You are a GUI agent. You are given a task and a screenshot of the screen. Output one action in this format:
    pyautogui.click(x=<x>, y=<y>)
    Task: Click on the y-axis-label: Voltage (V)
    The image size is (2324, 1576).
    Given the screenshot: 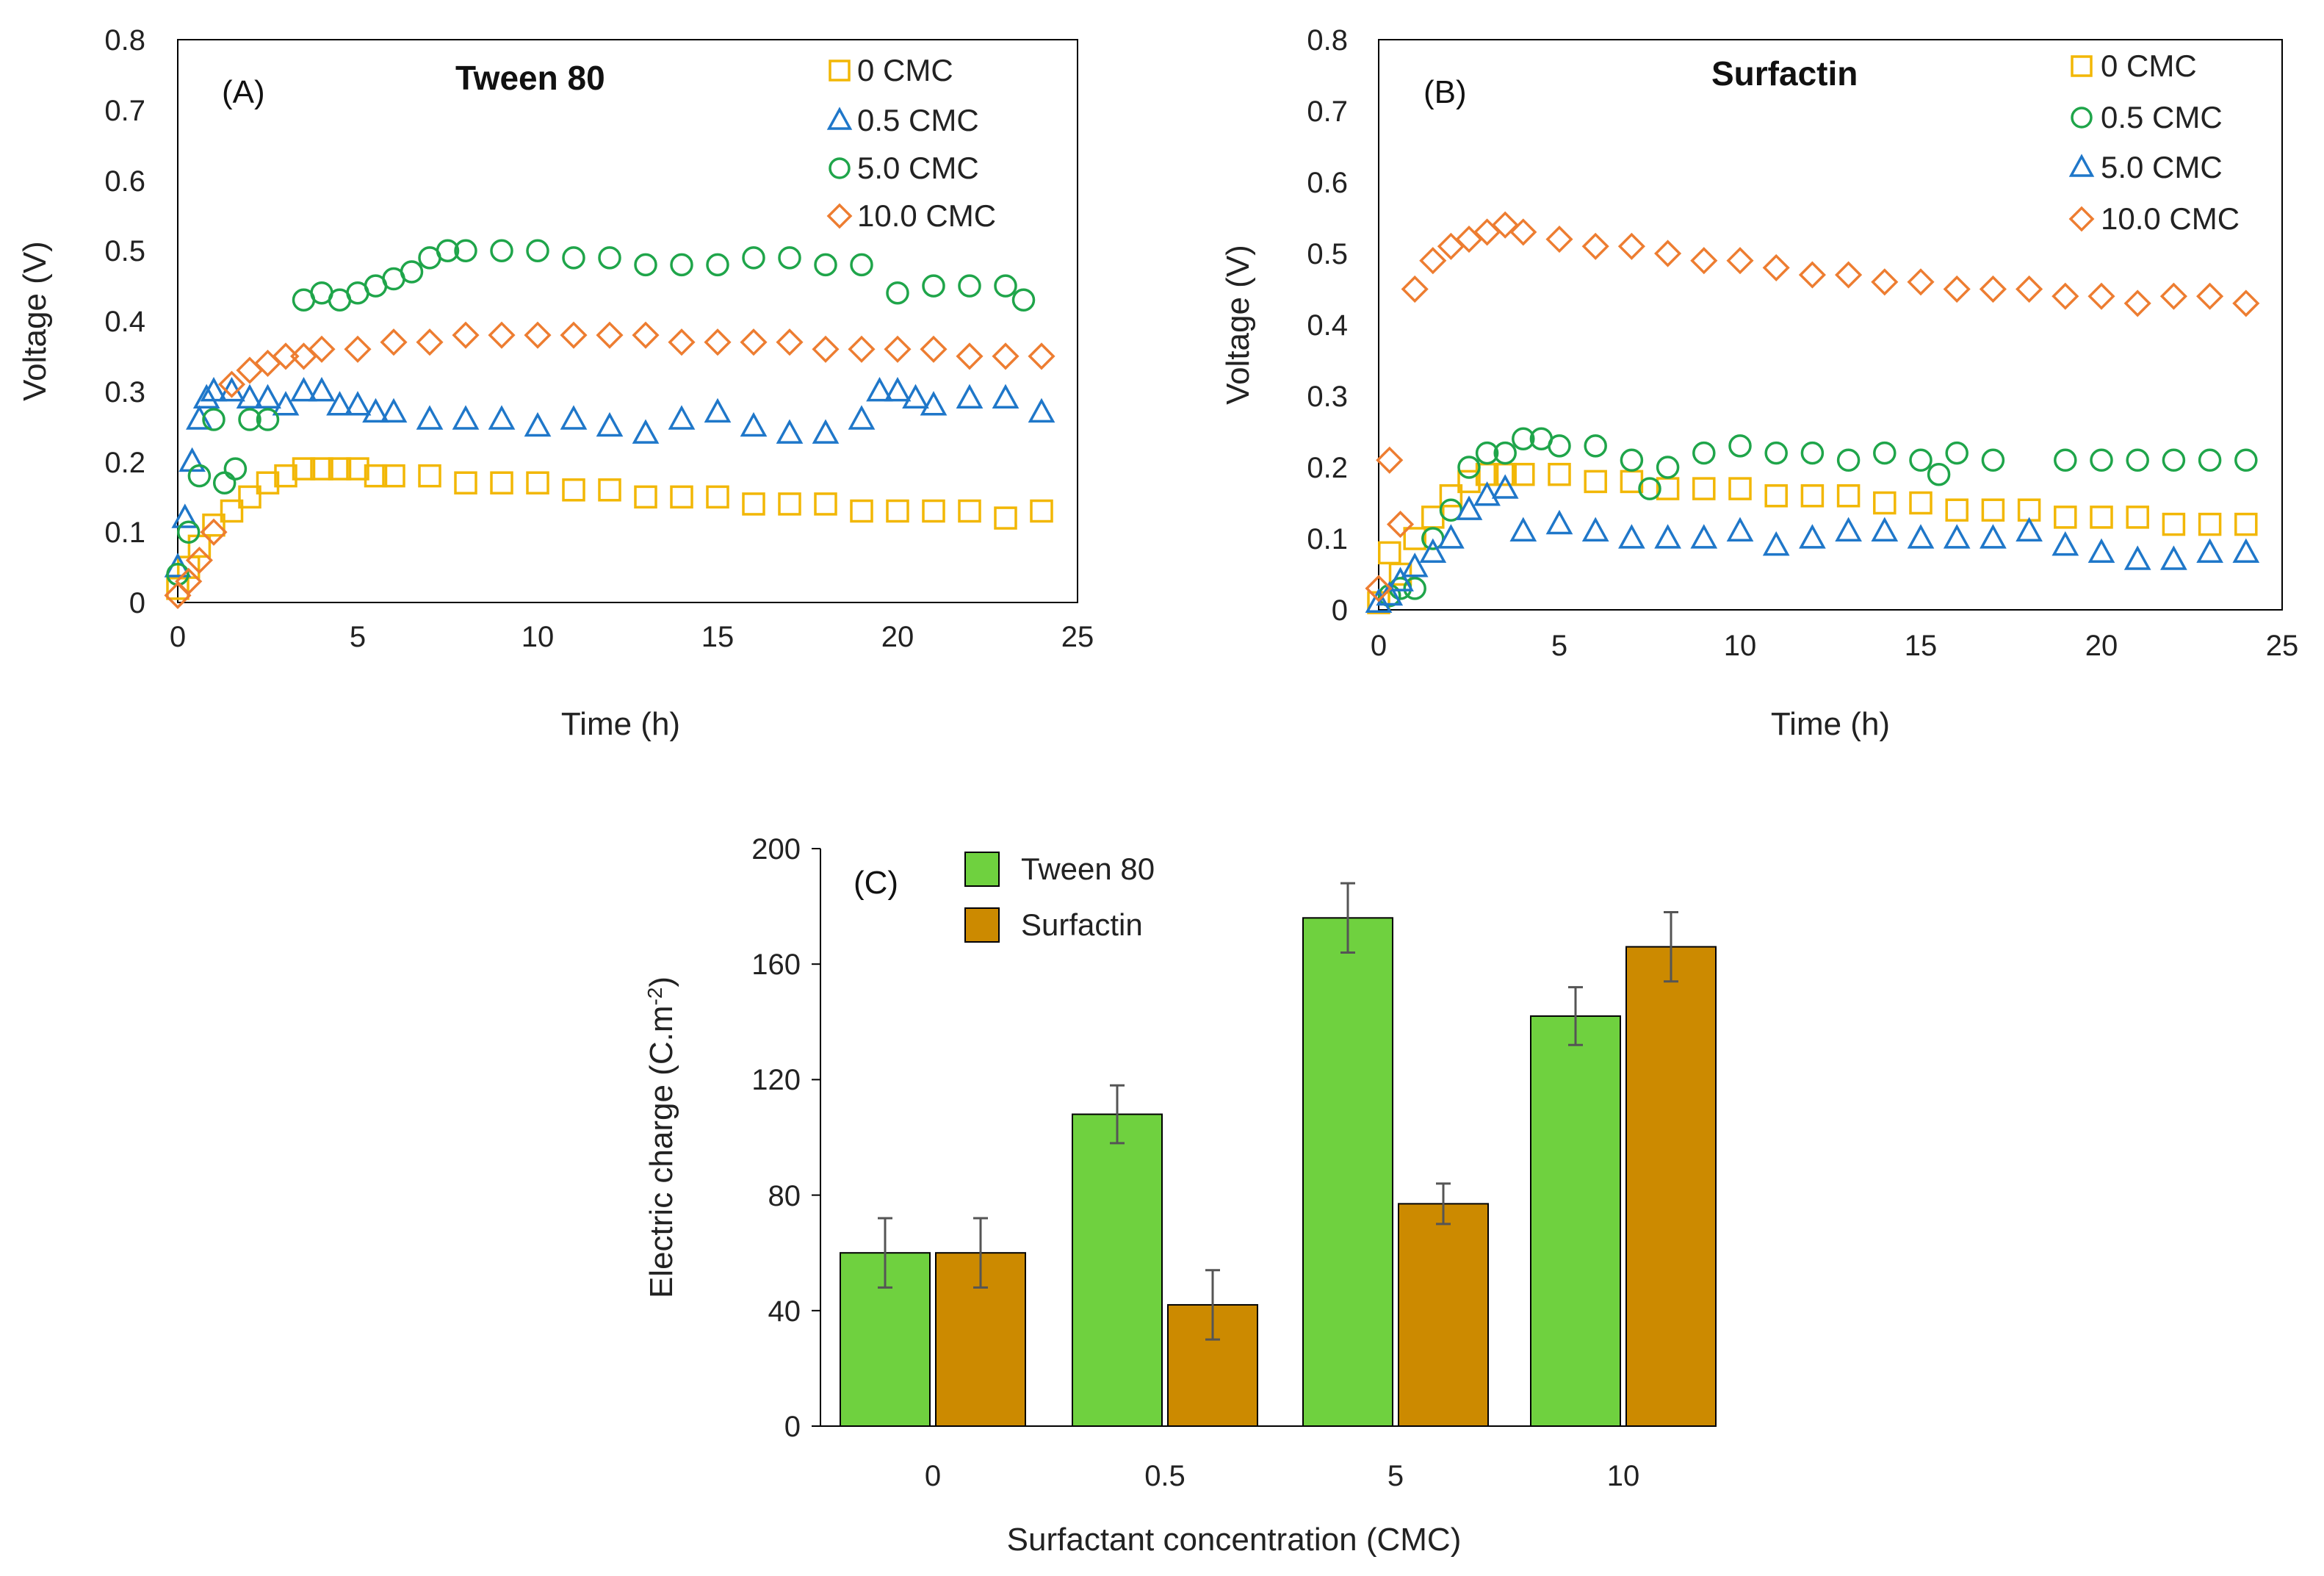 What is the action you would take?
    pyautogui.click(x=1238, y=325)
    